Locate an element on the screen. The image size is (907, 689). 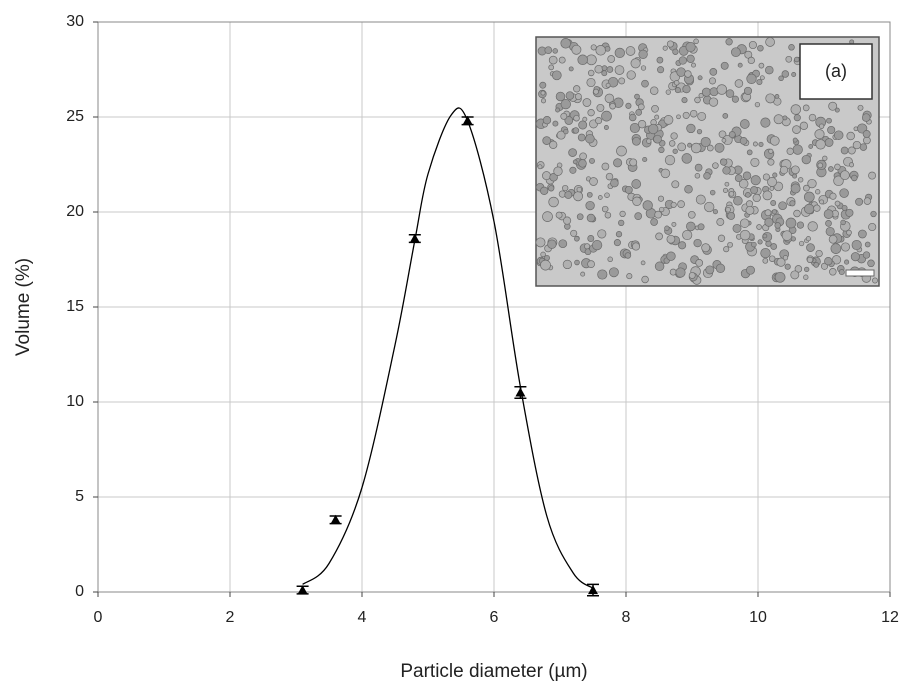
y-tick-label: 30 is located at coordinates (75, 21).